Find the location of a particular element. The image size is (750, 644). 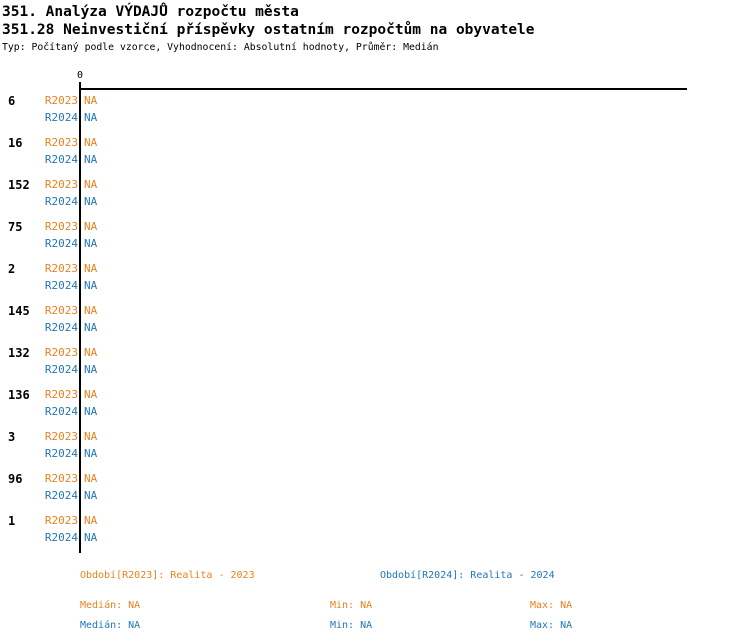

report-title: 351. Analýza VÝDAJŮ rozpočtu města is located at coordinates (150, 12).